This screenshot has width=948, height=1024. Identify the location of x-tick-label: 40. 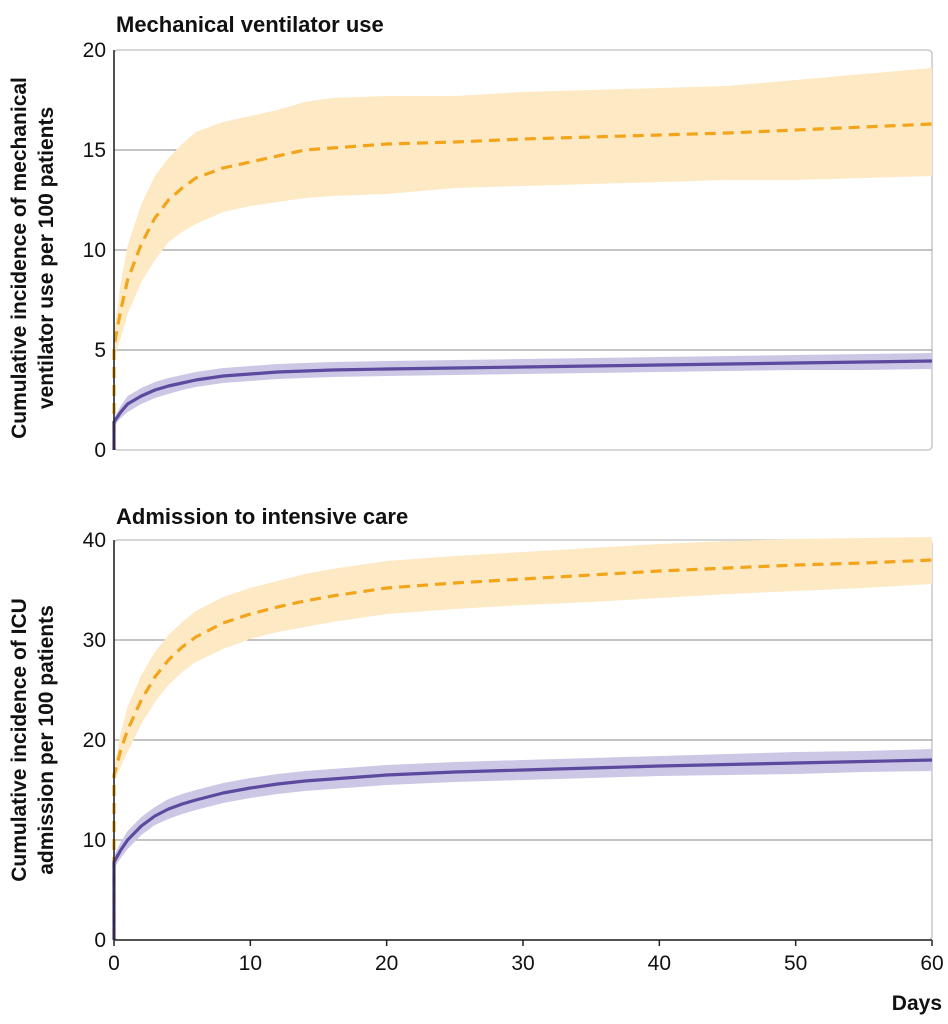
(659, 963).